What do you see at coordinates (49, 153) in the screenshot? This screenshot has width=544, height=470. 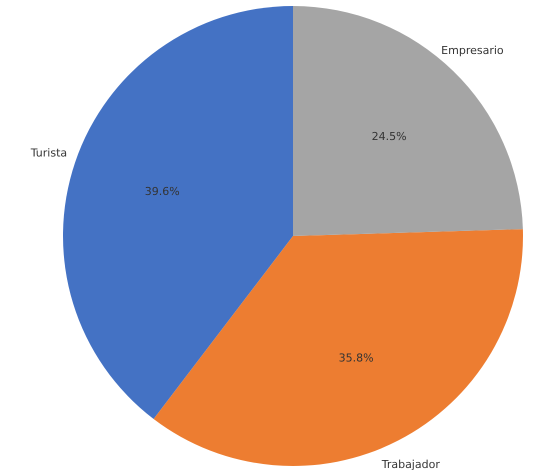 I see `slice-label: Turista` at bounding box center [49, 153].